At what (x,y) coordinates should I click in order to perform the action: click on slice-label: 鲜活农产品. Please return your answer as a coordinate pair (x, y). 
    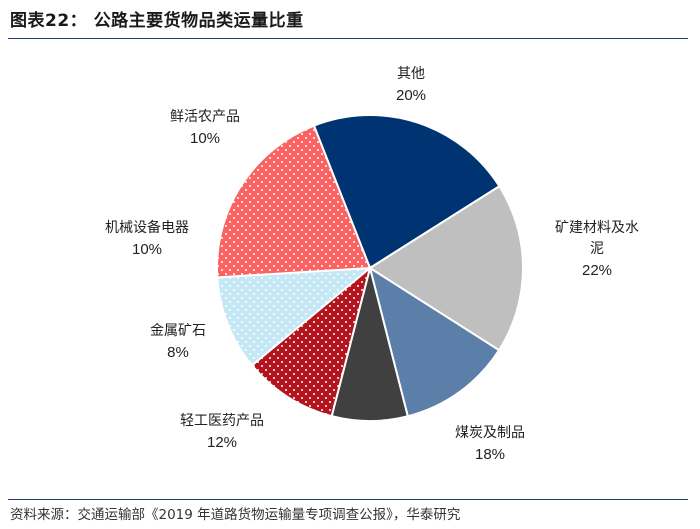
    Looking at the image, I should click on (205, 117).